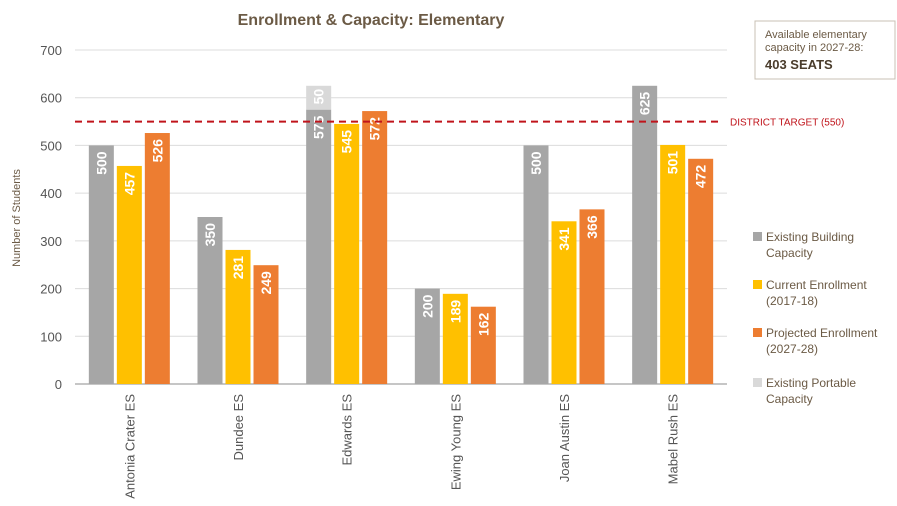  I want to click on x-tick-label: Joan Austin ES, so click(564, 438).